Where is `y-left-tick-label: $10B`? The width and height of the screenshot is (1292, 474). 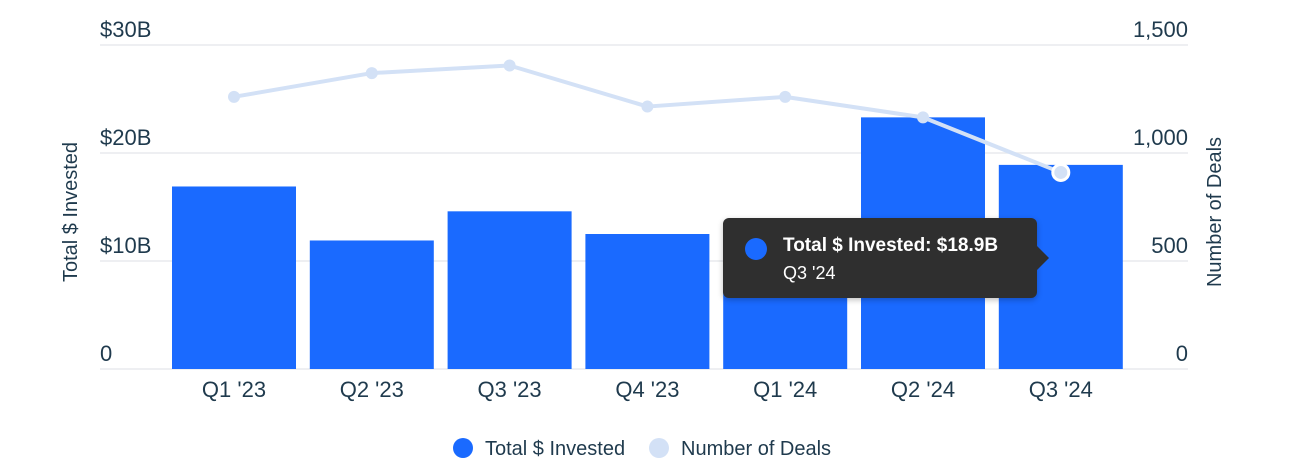 y-left-tick-label: $10B is located at coordinates (125, 245).